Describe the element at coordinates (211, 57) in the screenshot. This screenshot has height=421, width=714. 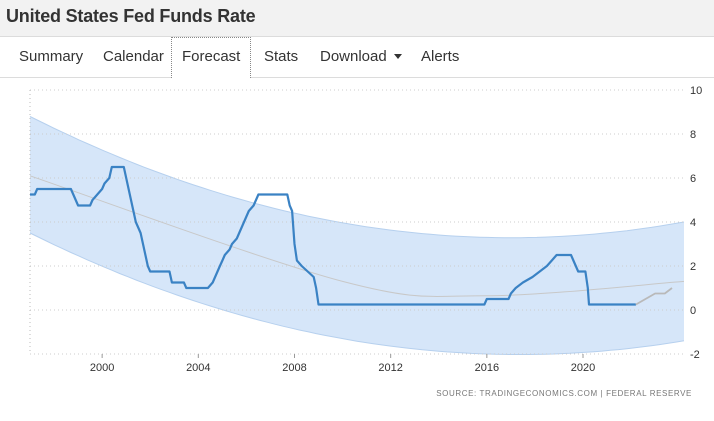
I see `tab-forecast: Forecast` at that location.